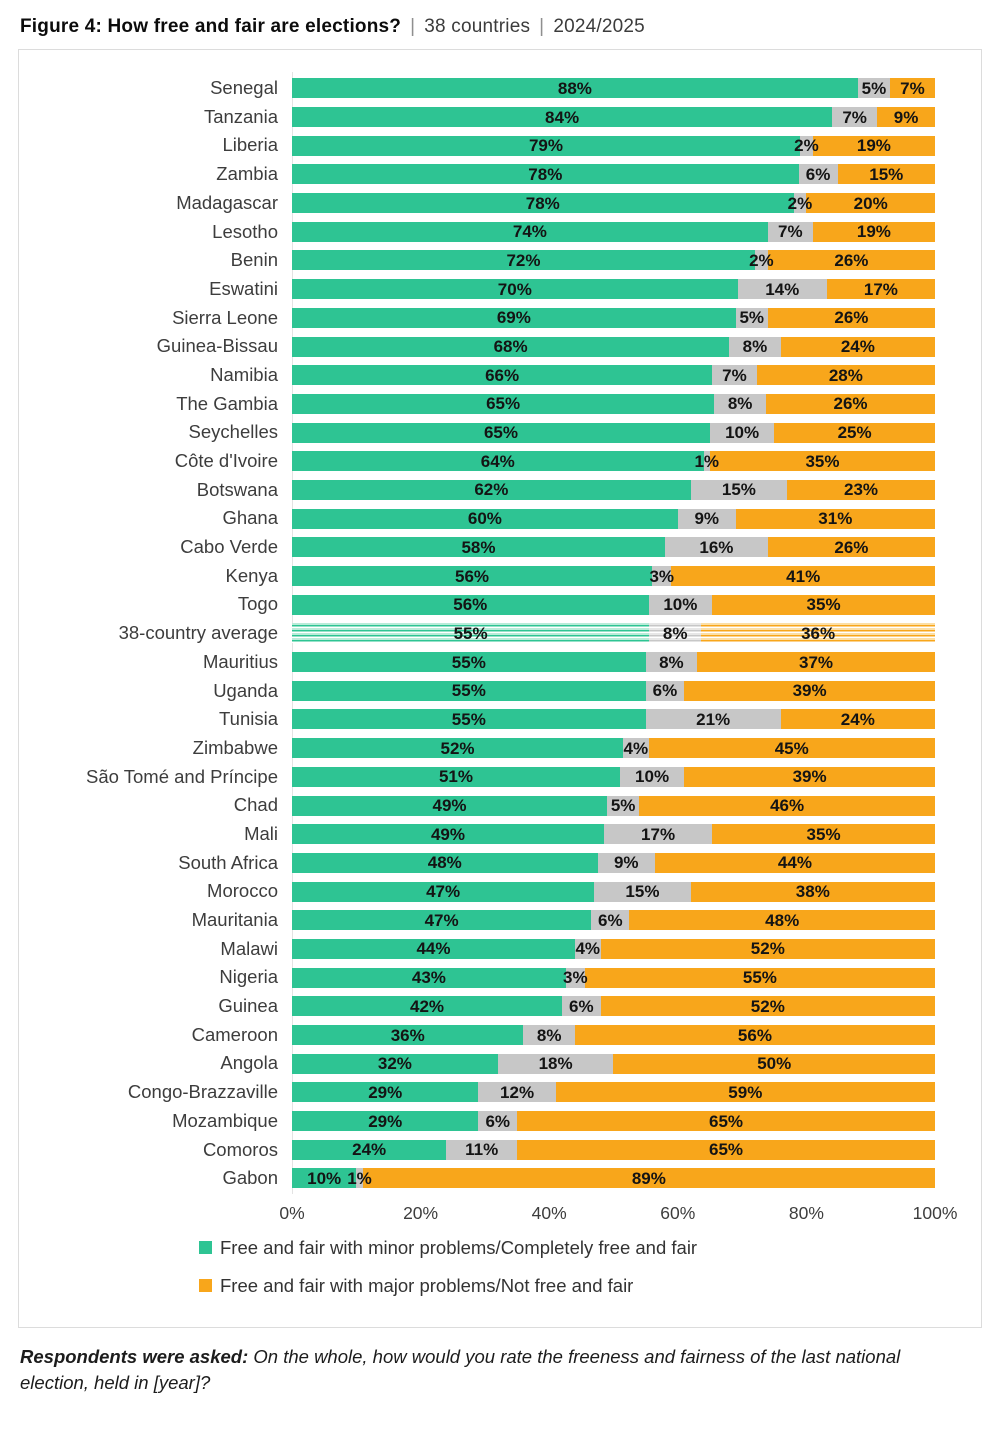  Describe the element at coordinates (234, 920) in the screenshot. I see `country-label: Mauritania` at that location.